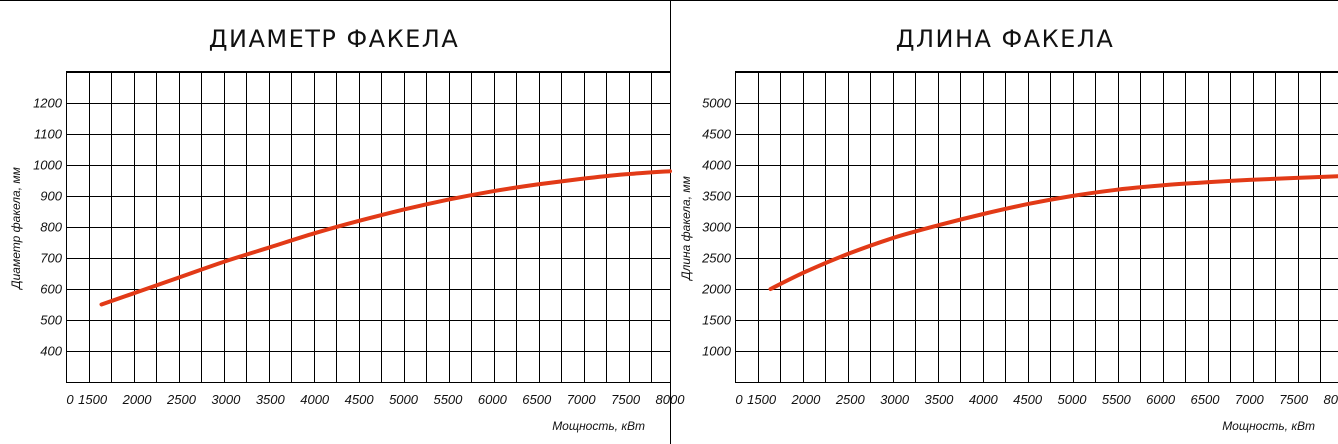 Image resolution: width=1338 pixels, height=444 pixels. What do you see at coordinates (1073, 399) in the screenshot?
I see `length-x-tick-label: 5000` at bounding box center [1073, 399].